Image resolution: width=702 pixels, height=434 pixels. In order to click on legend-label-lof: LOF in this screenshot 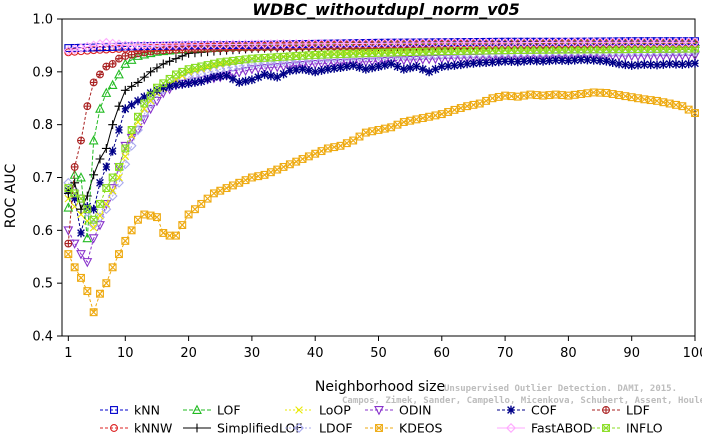, I will do `click(229, 410)`.